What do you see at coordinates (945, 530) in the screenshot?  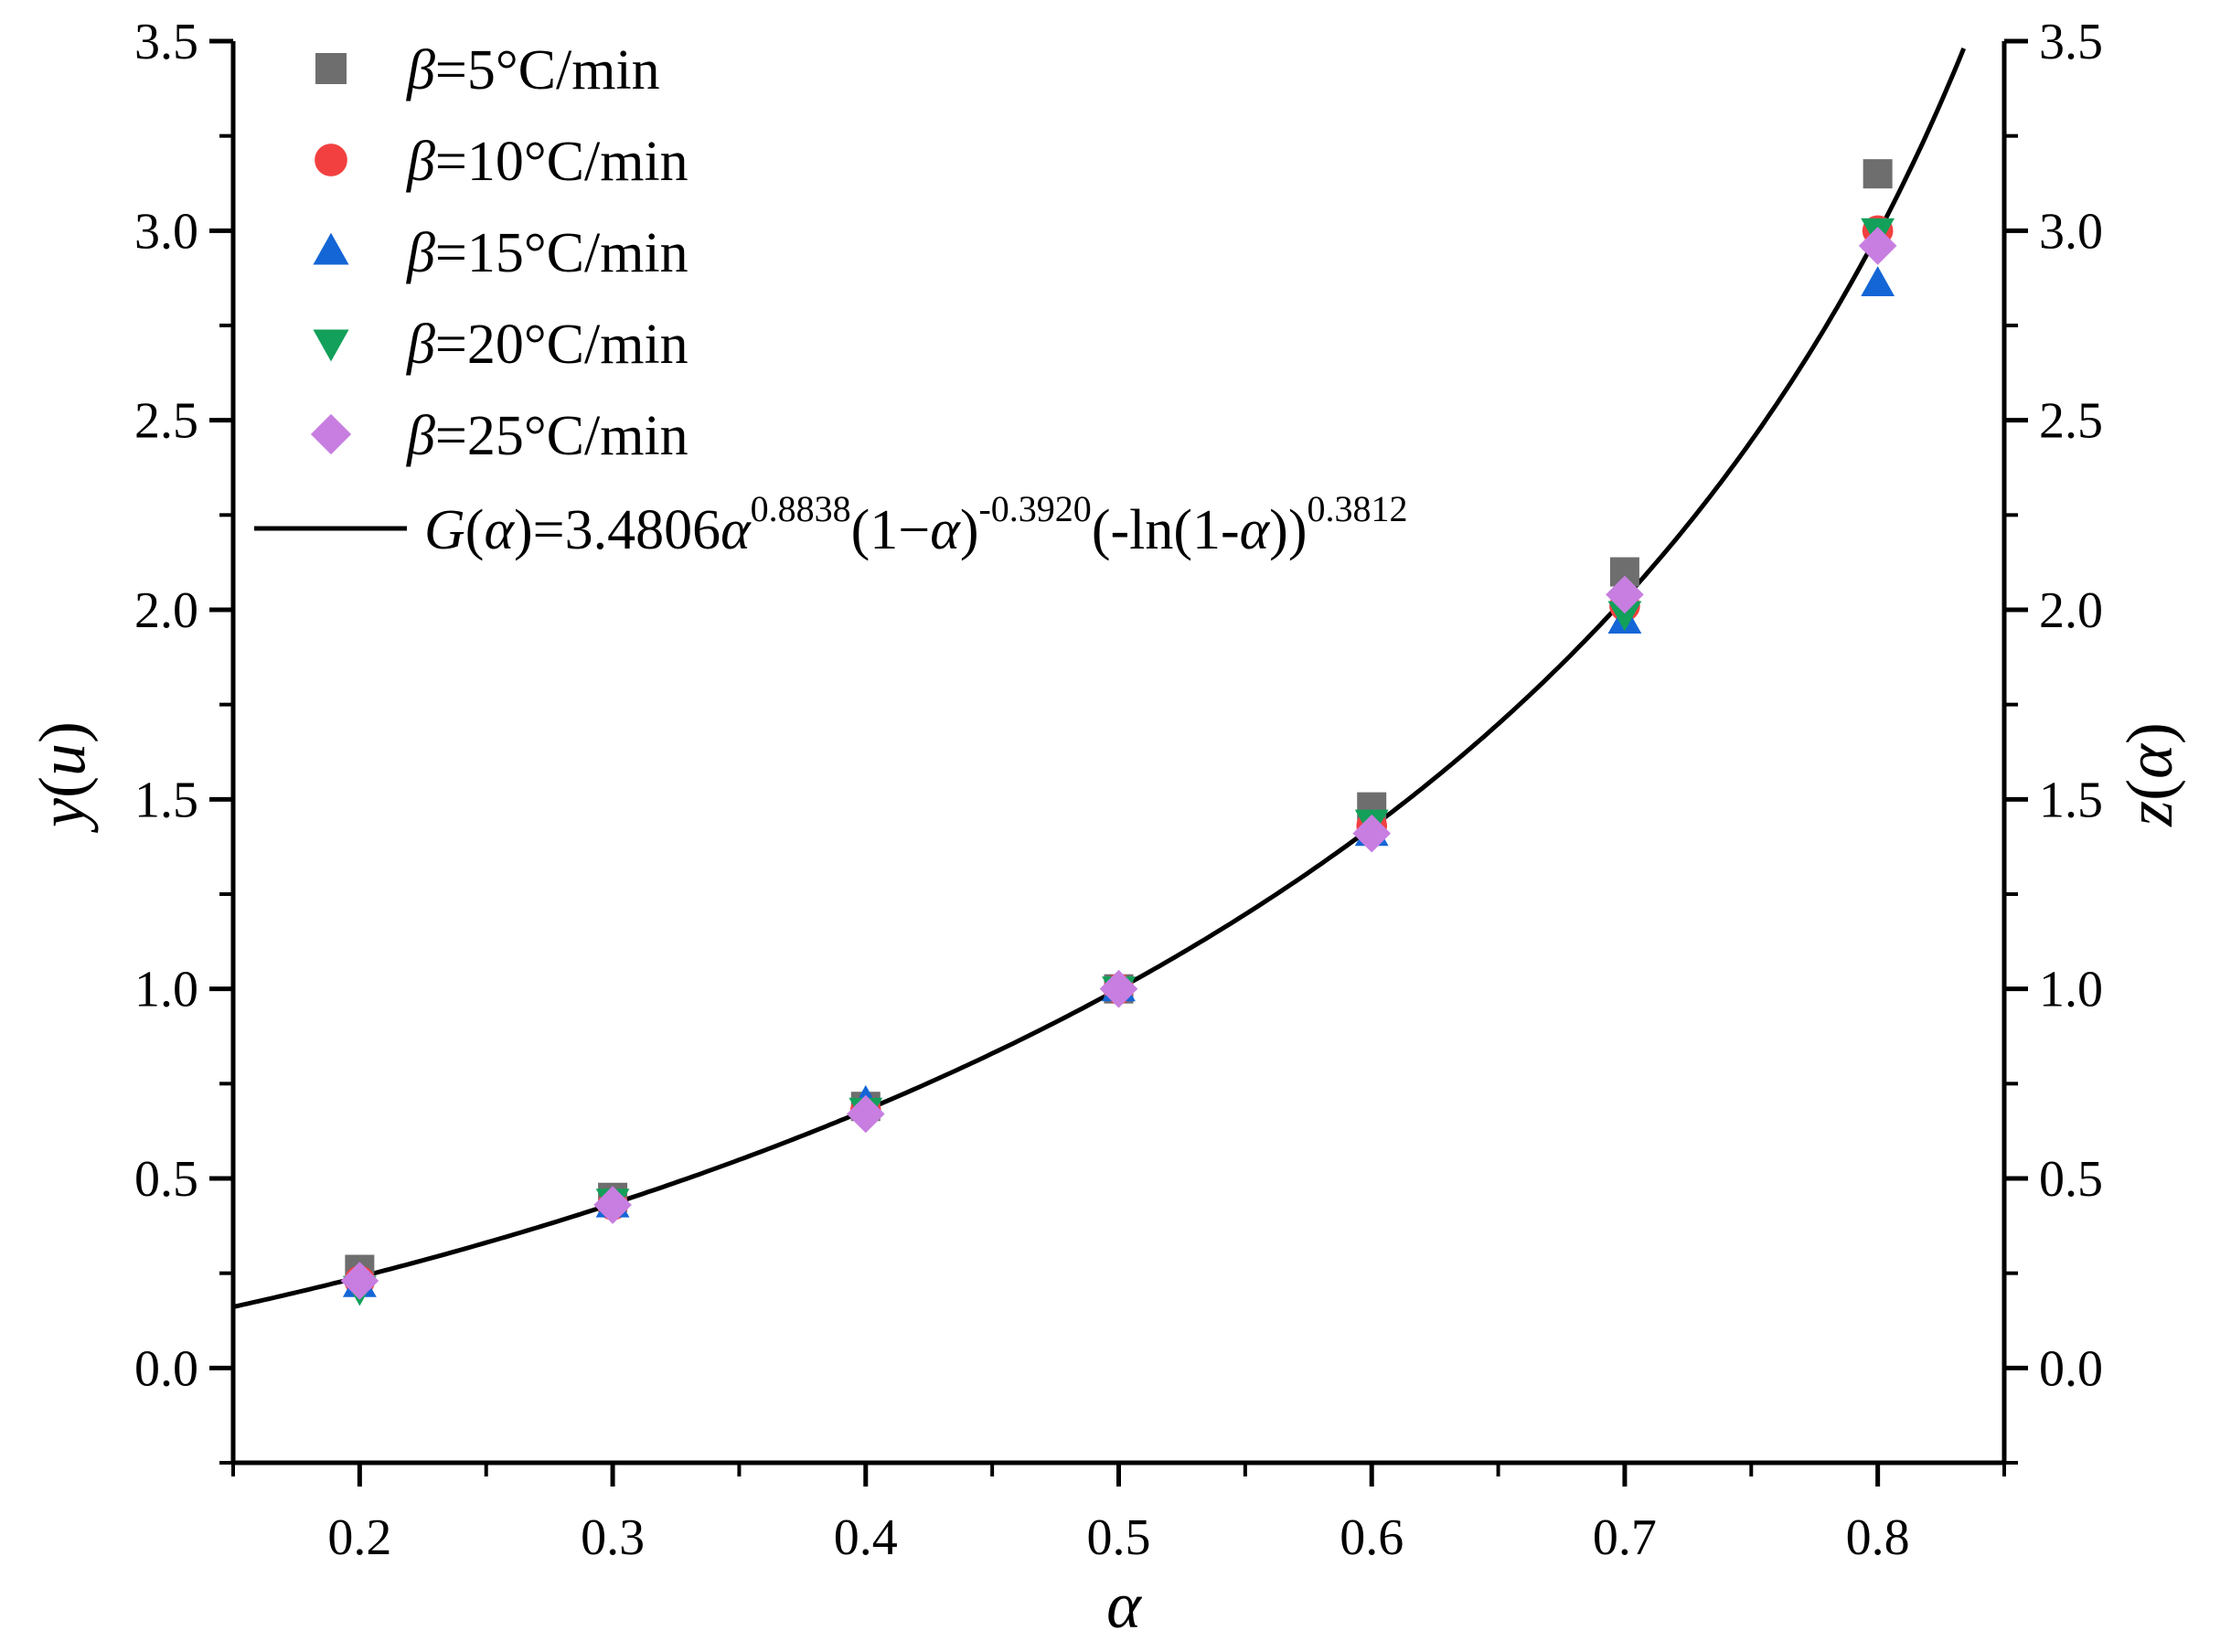 I see `fit-label-alpha3: α` at bounding box center [945, 530].